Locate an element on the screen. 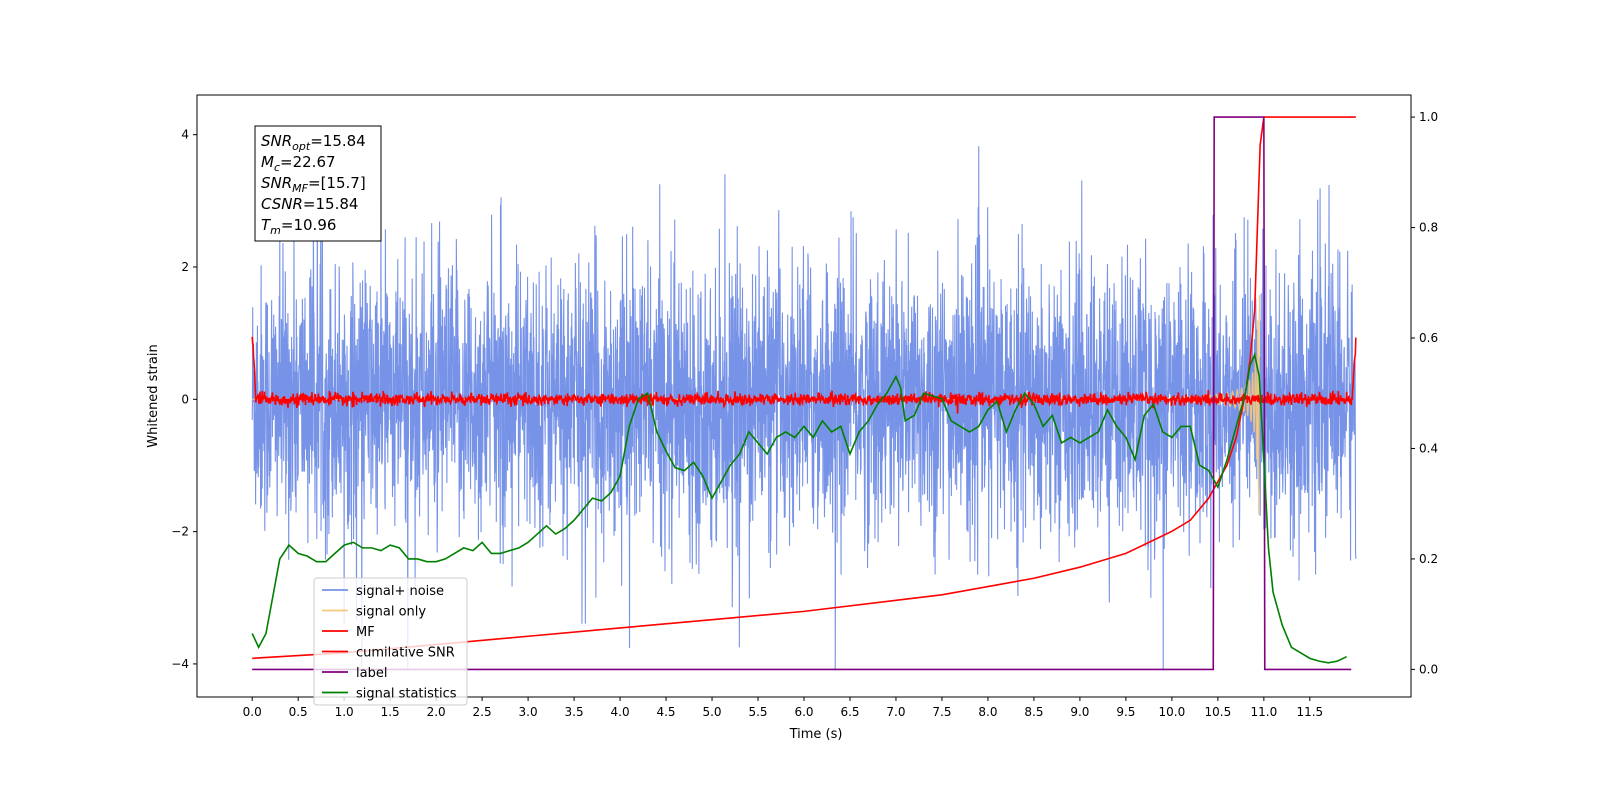  x-tick-label: 5.0 is located at coordinates (711, 712).